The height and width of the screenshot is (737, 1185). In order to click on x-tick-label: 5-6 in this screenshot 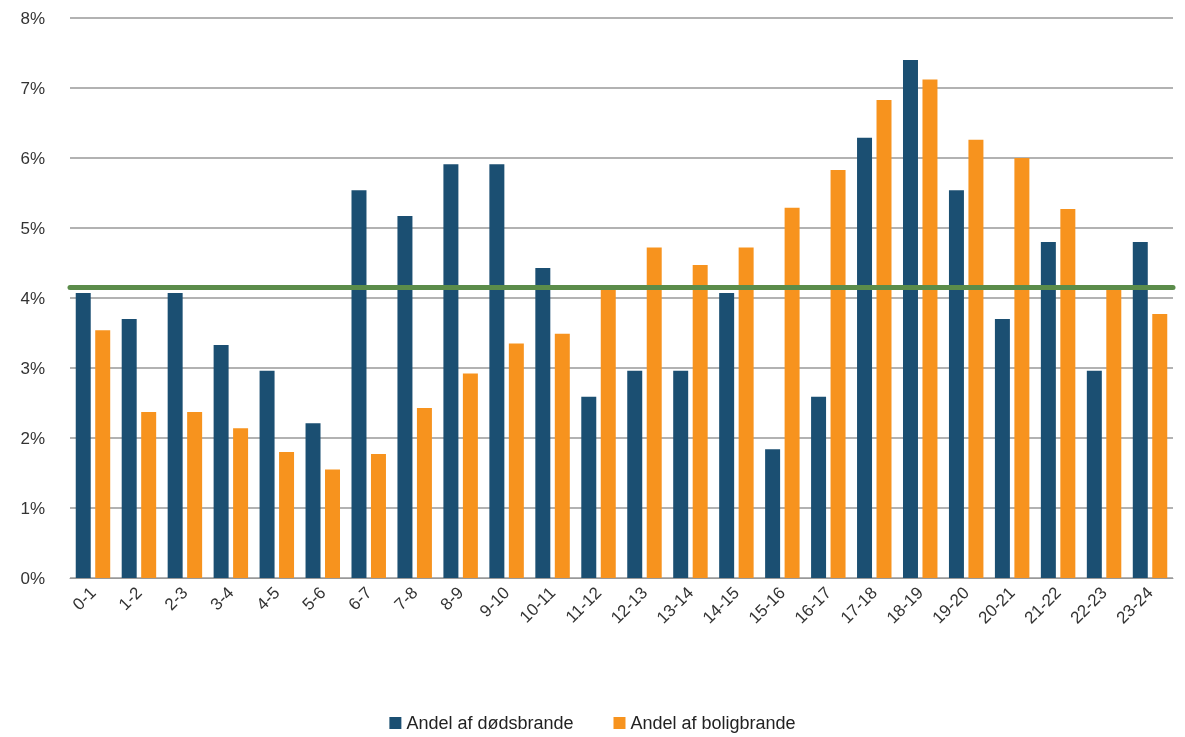, I will do `click(314, 599)`.